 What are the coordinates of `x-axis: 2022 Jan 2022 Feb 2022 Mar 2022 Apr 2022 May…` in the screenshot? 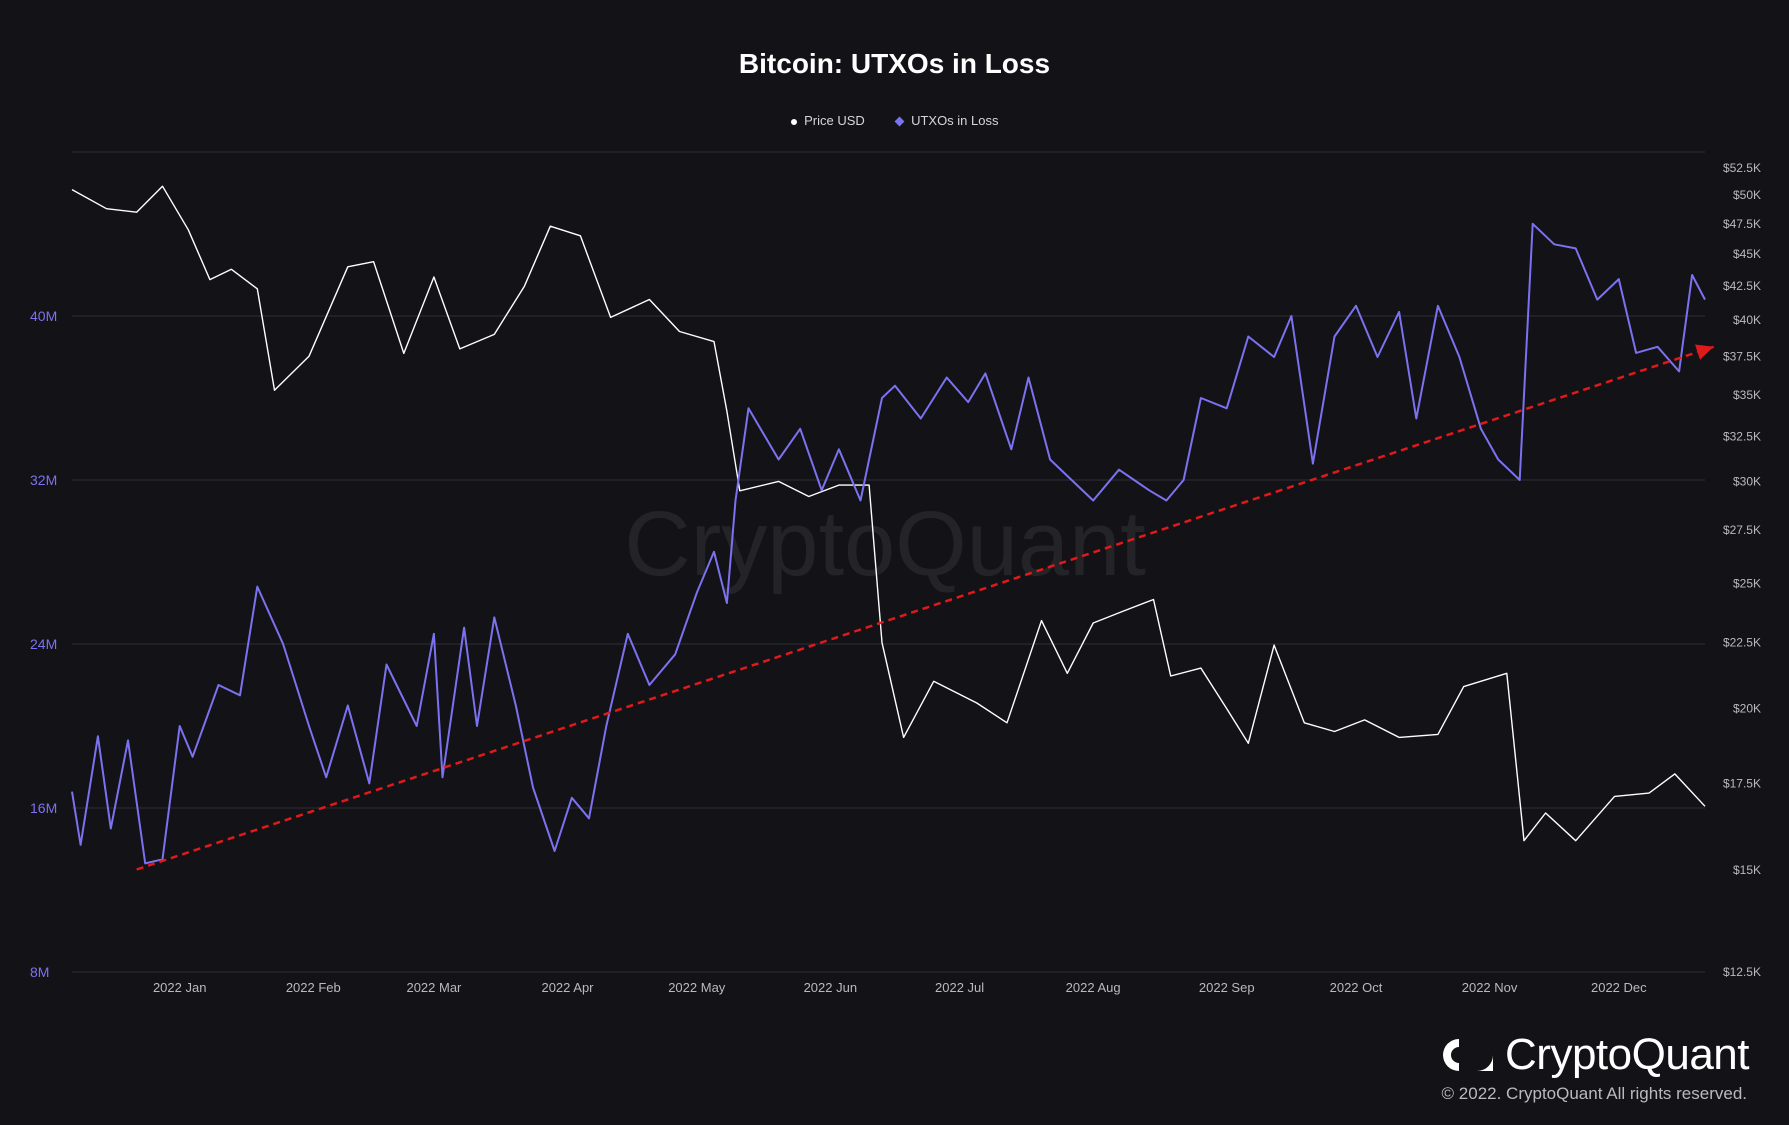 It's located at (900, 987).